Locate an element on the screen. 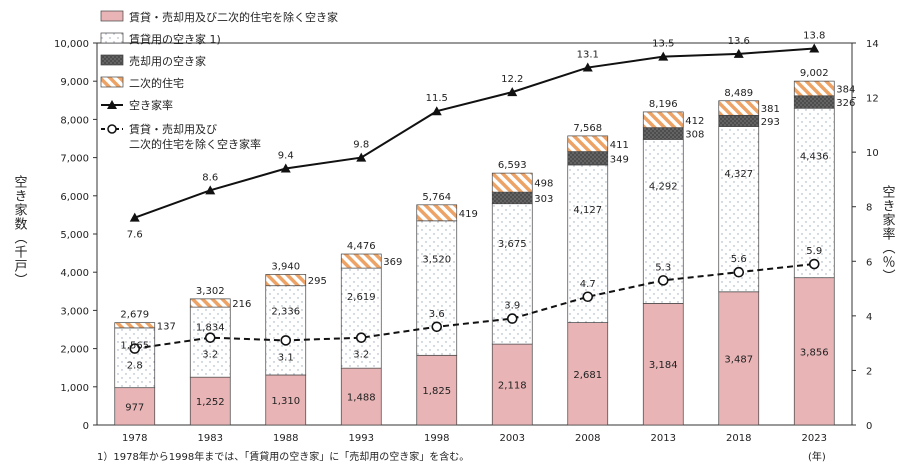  x-tick-label: 1998 is located at coordinates (436, 438).